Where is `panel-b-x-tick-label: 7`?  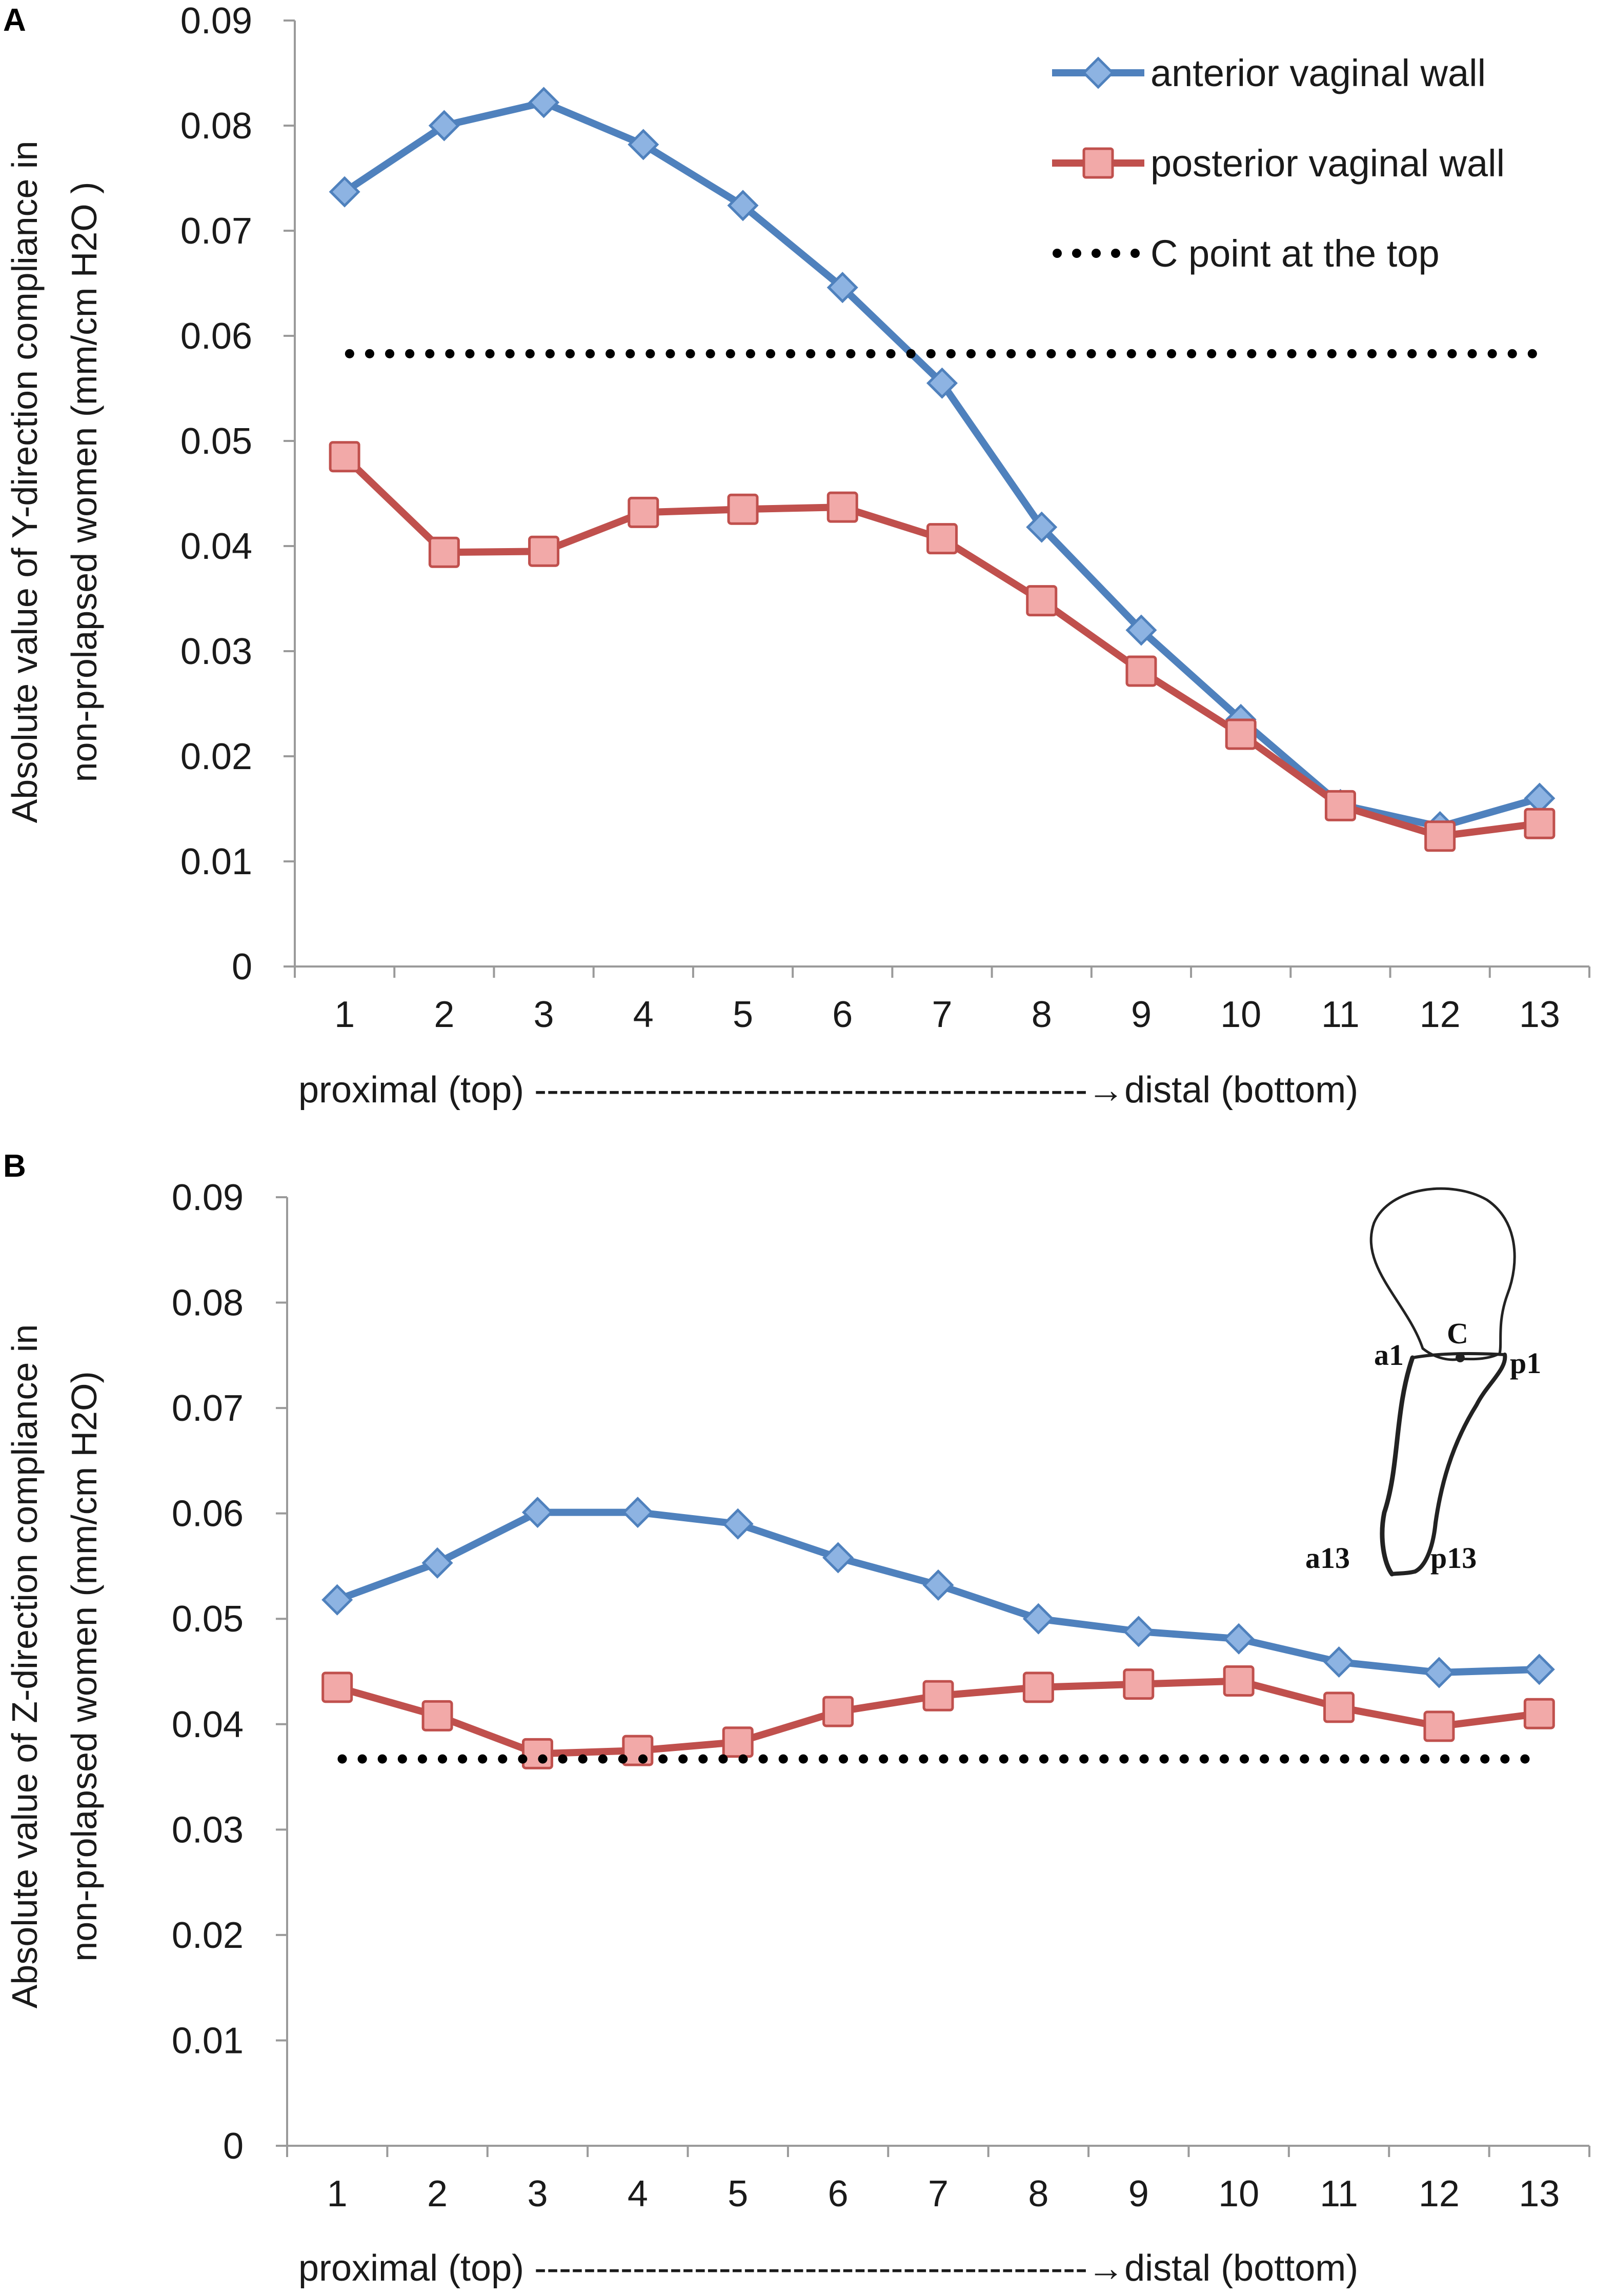
panel-b-x-tick-label: 7 is located at coordinates (938, 2193).